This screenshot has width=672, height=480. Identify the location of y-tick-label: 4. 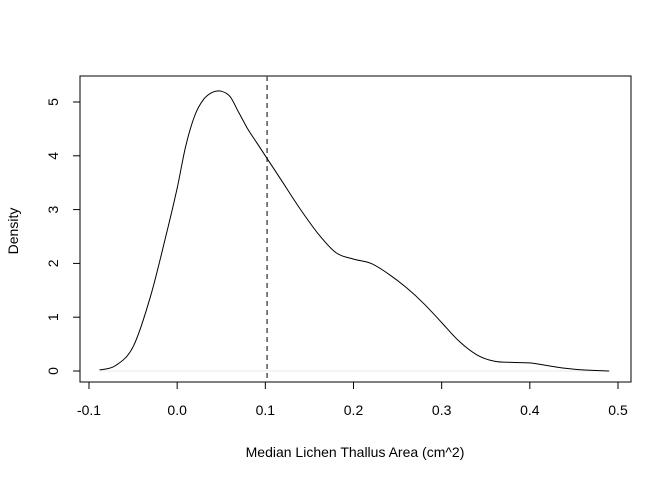
(53, 156).